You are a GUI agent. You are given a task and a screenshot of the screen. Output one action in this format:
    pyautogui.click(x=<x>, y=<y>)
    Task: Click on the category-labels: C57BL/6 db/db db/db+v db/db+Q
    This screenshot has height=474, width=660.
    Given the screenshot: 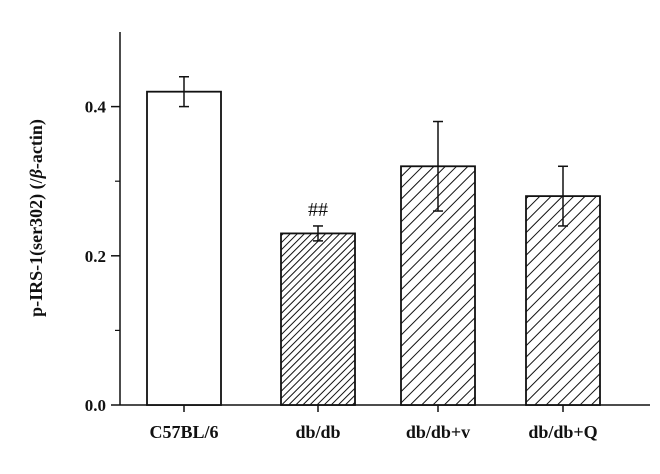 What is the action you would take?
    pyautogui.click(x=373, y=423)
    